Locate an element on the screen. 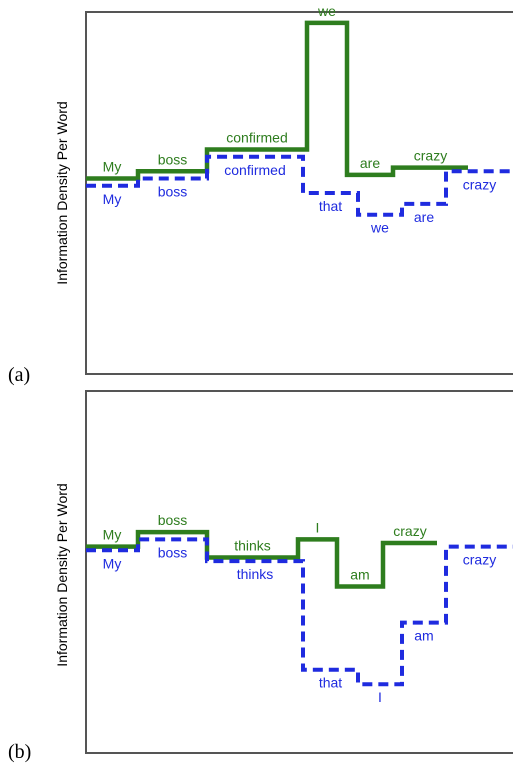 This screenshot has height=764, width=513. y-axis-label-a: Information Density Per Word is located at coordinates (62, 192).